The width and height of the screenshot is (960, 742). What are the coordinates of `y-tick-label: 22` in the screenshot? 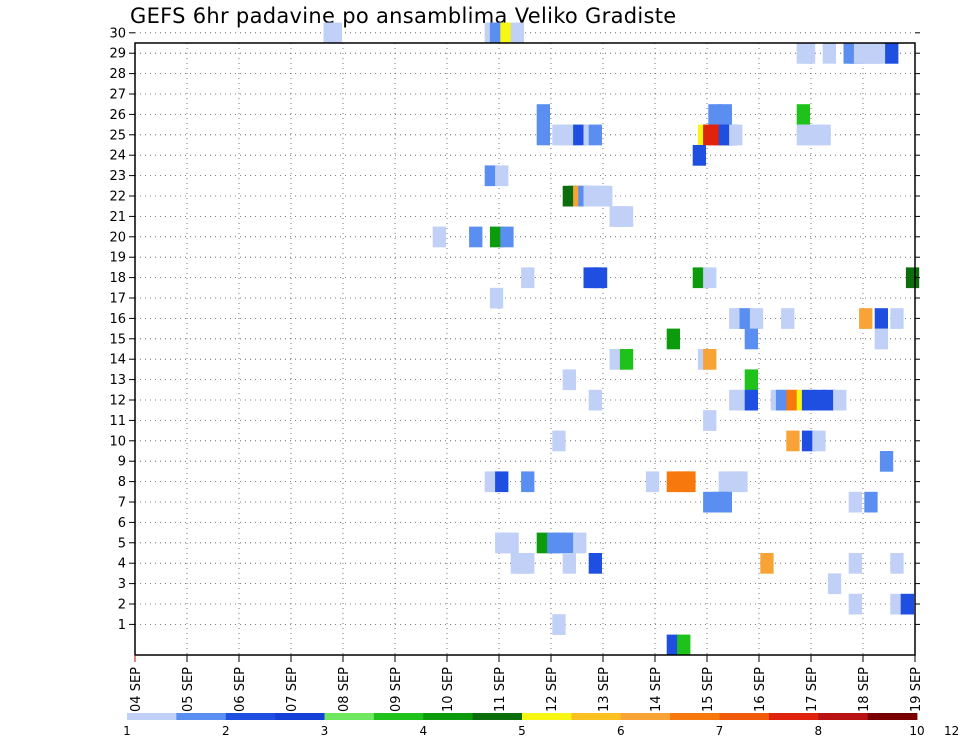 It's located at (117, 197).